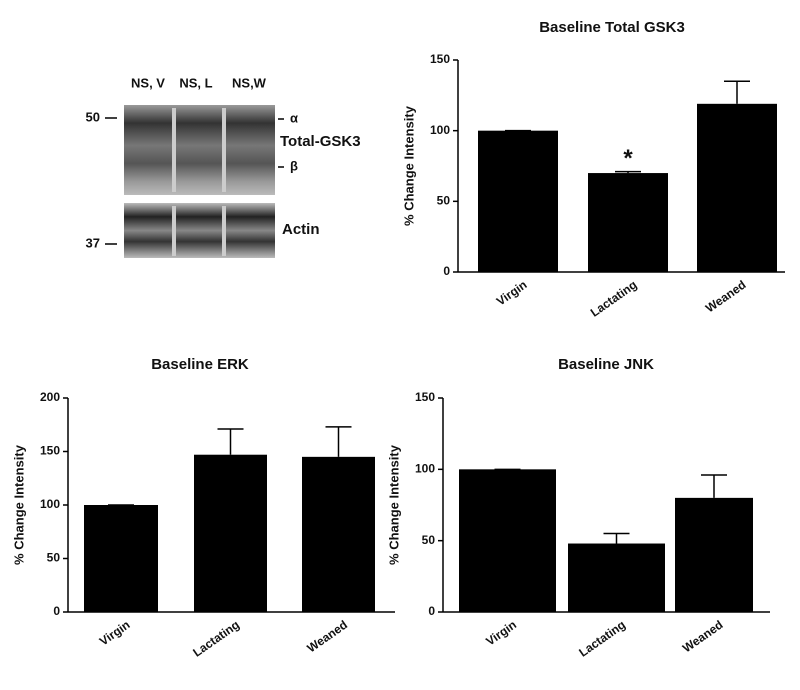 This screenshot has width=800, height=690. What do you see at coordinates (249, 82) in the screenshot?
I see `lane-label: NS,W` at bounding box center [249, 82].